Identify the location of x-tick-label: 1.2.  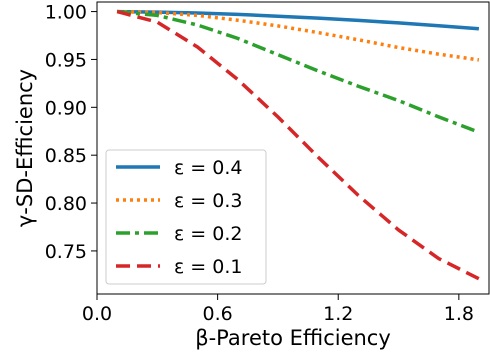
(338, 314).